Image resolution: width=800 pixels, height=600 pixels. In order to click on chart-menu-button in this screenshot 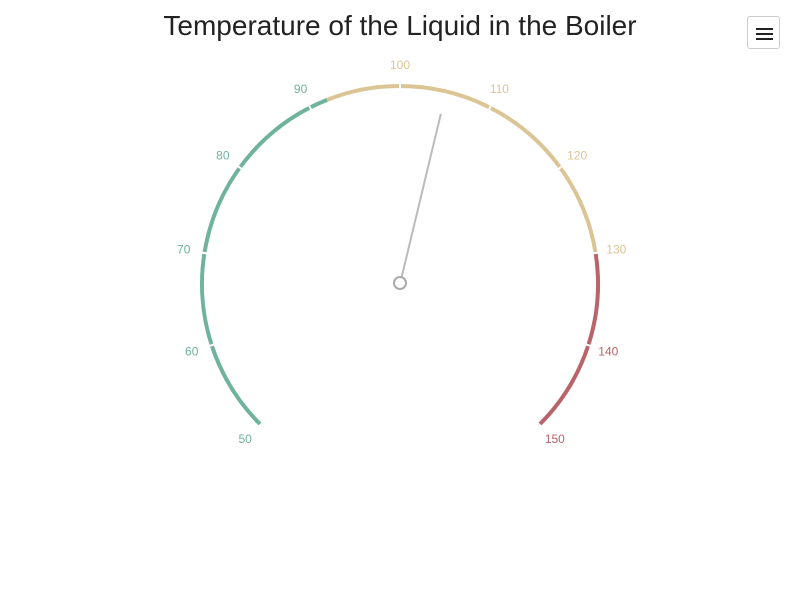, I will do `click(763, 32)`.